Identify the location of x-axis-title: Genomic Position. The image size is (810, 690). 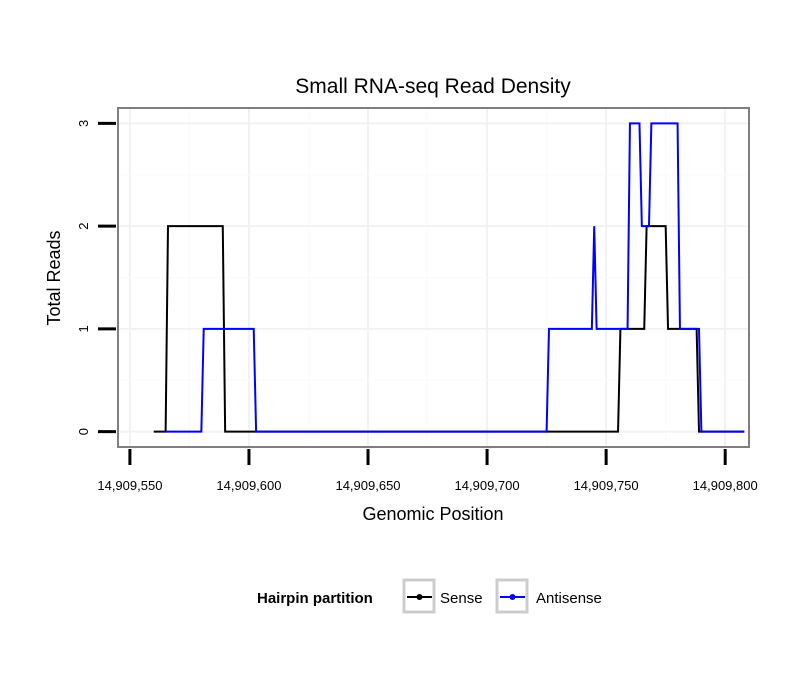
(432, 514).